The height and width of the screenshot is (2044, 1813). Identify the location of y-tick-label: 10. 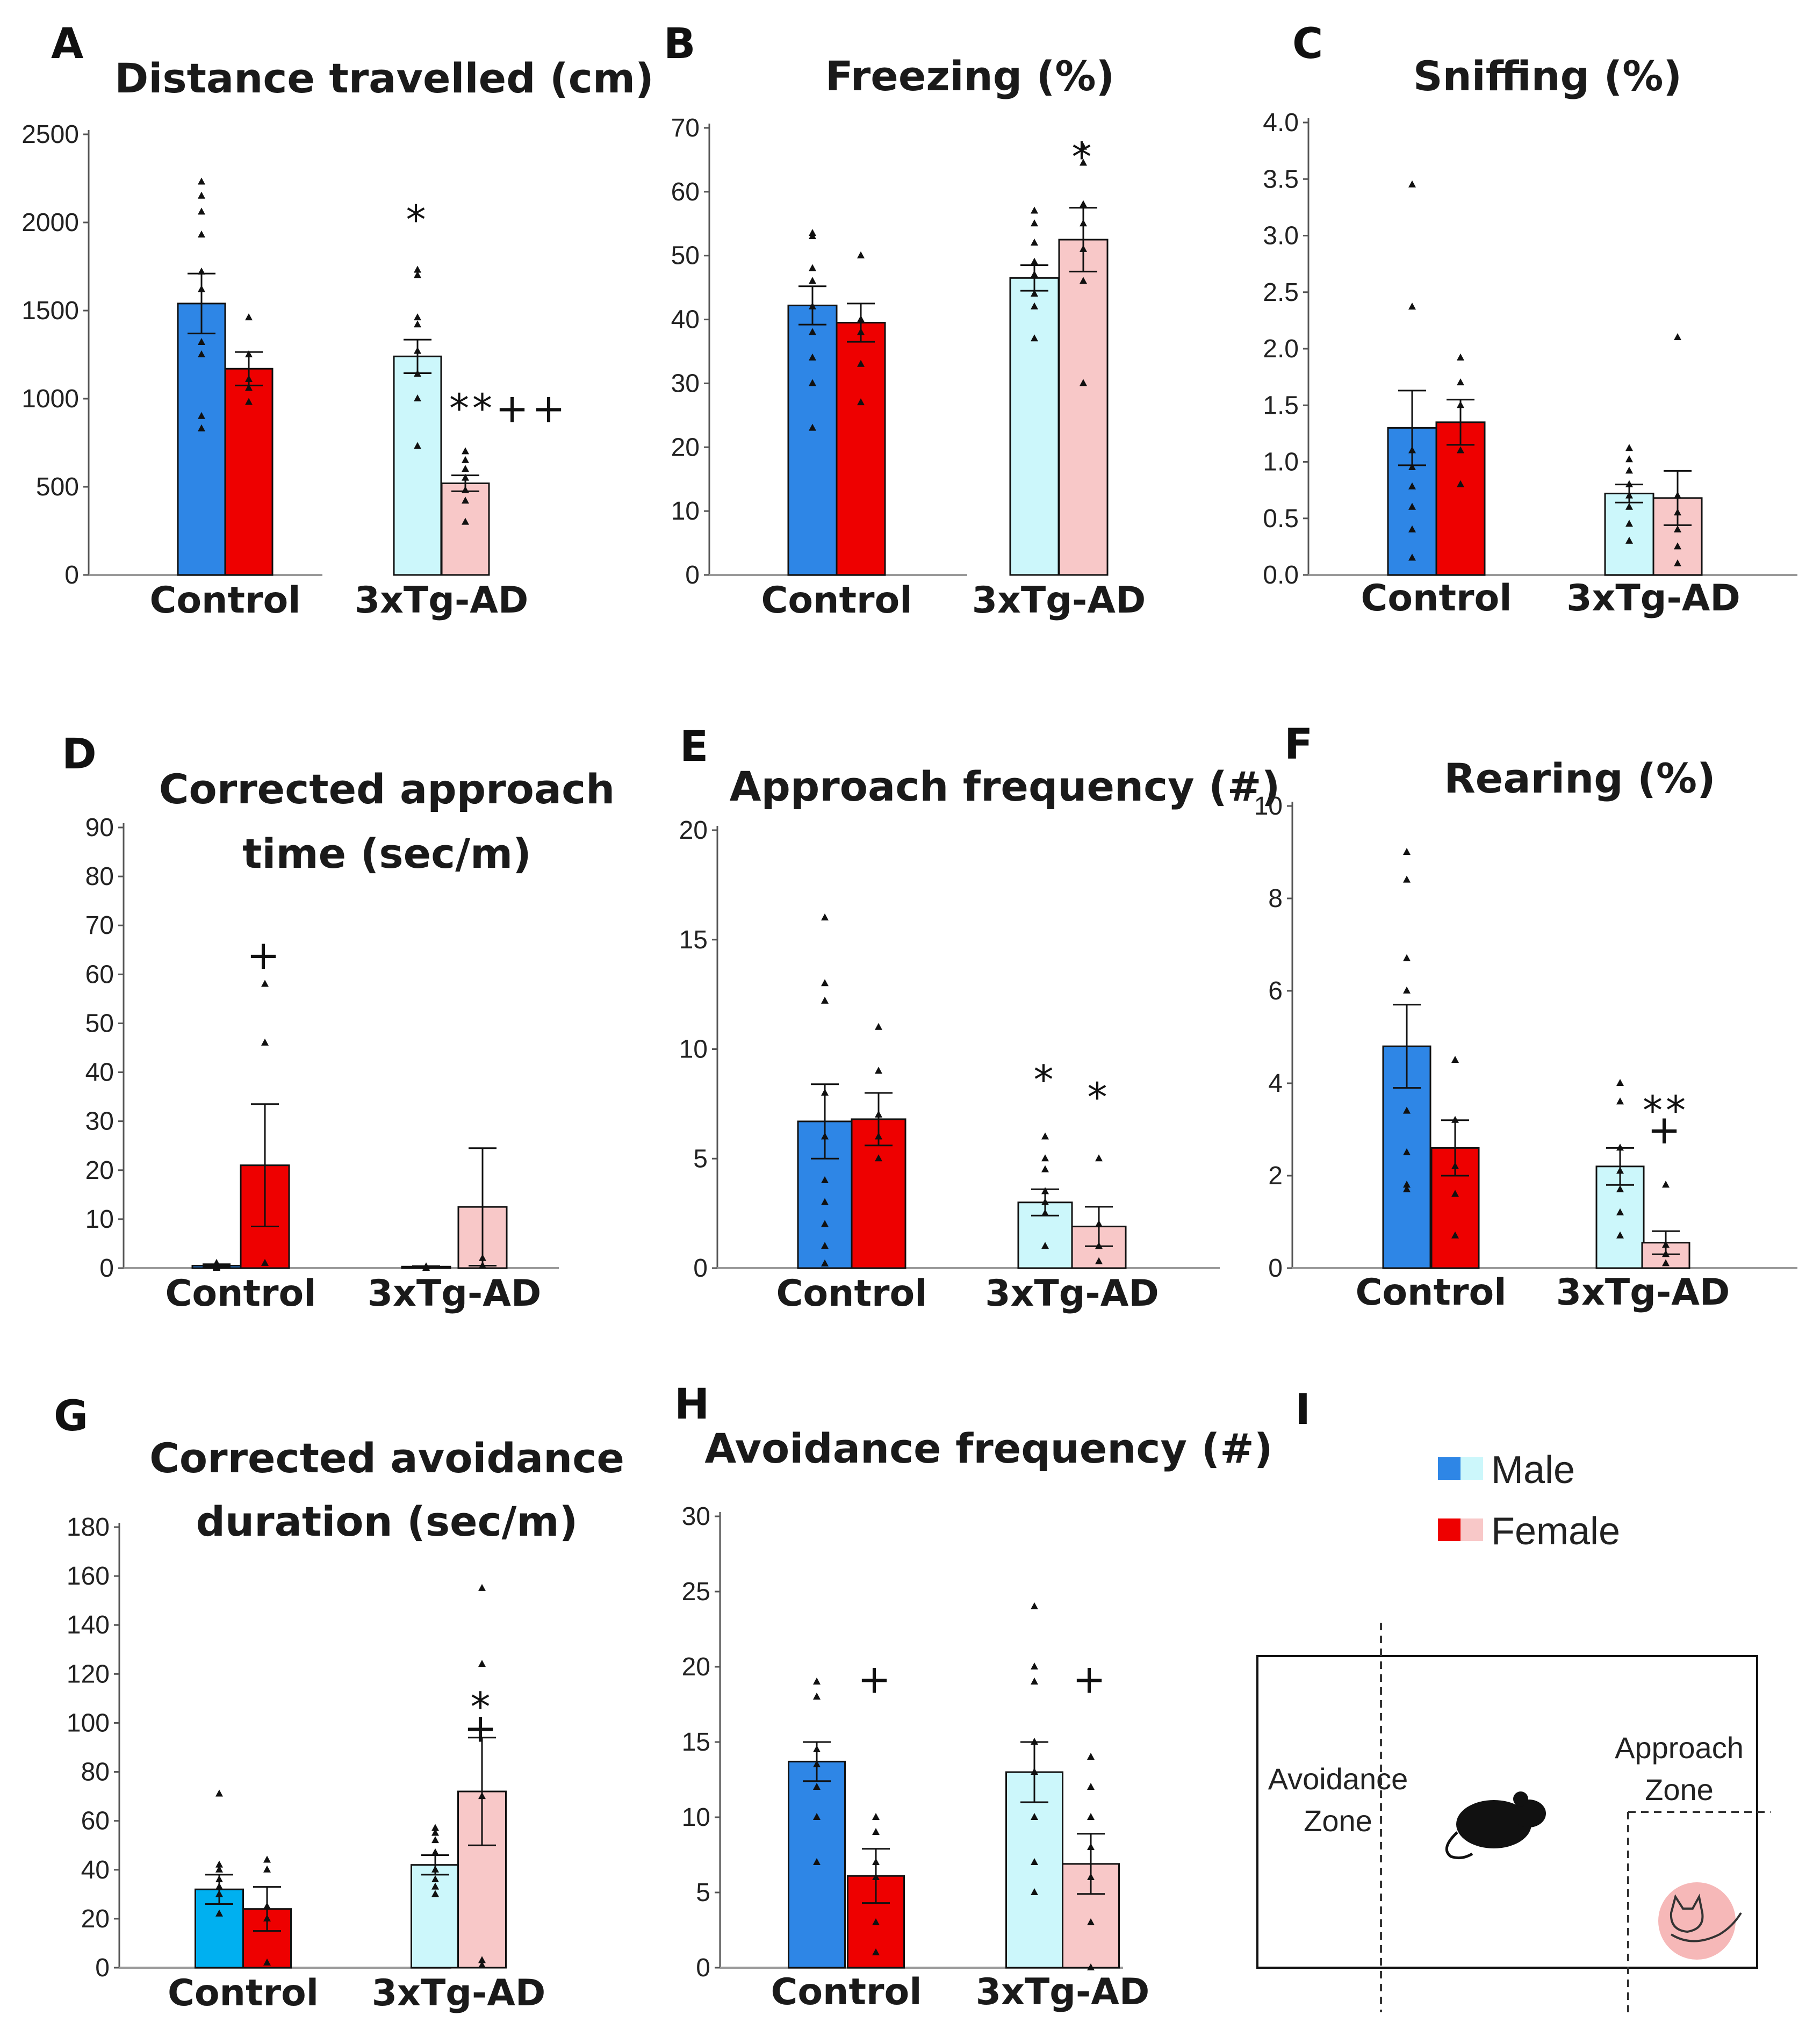
(696, 1817).